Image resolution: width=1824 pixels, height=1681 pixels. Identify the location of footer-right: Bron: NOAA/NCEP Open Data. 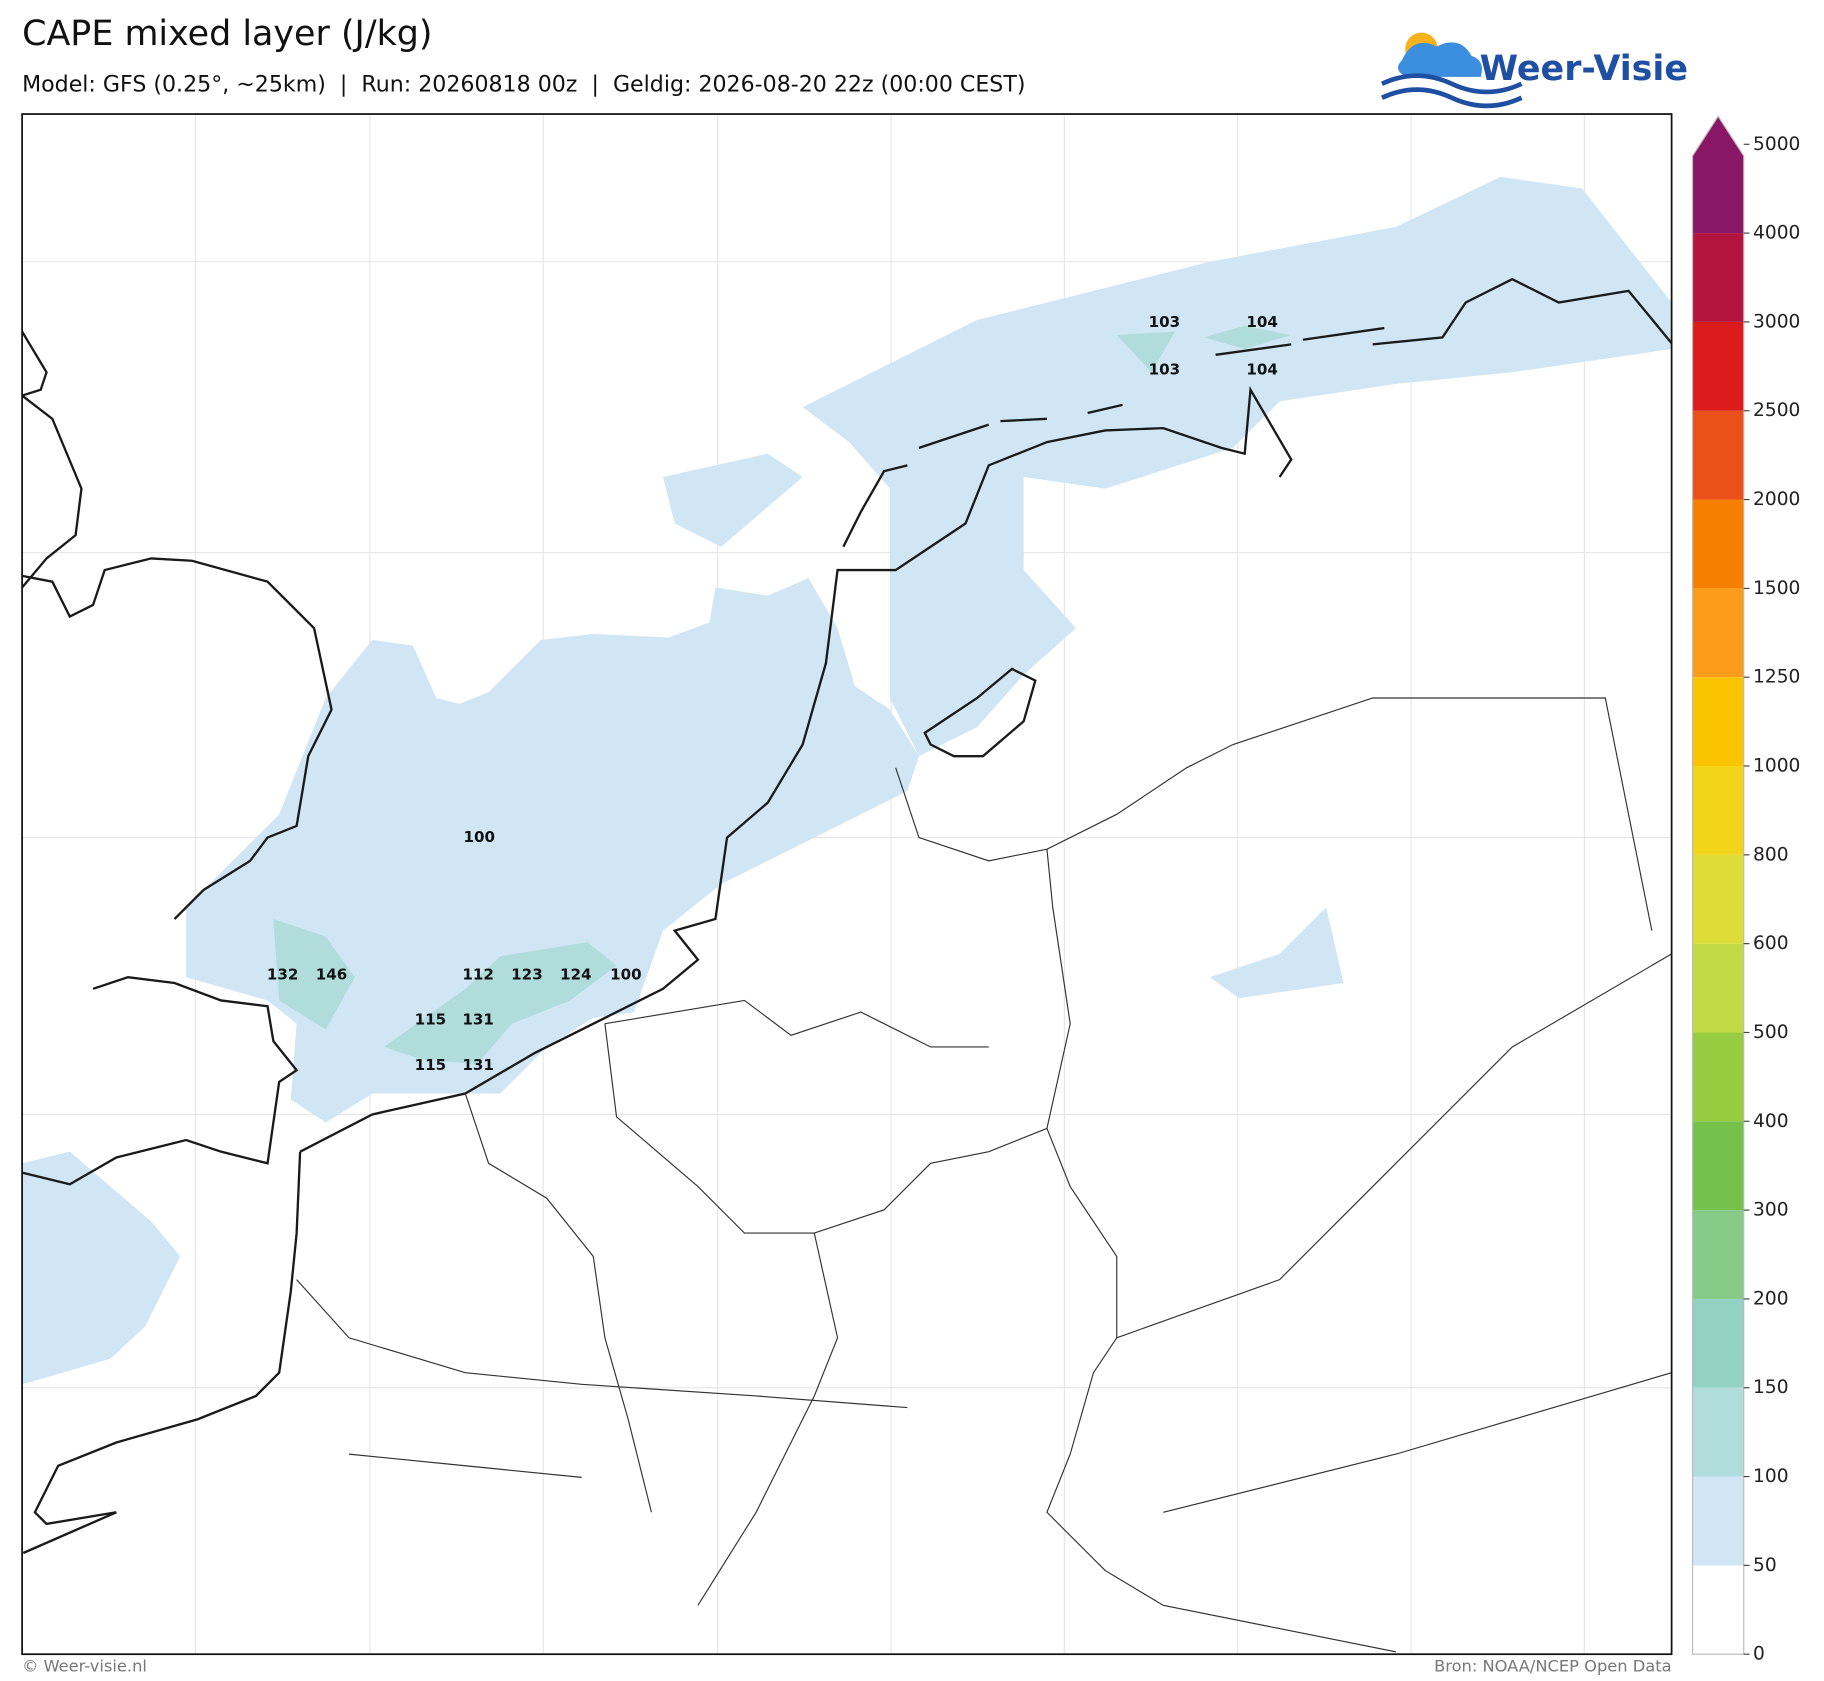
(1553, 1666).